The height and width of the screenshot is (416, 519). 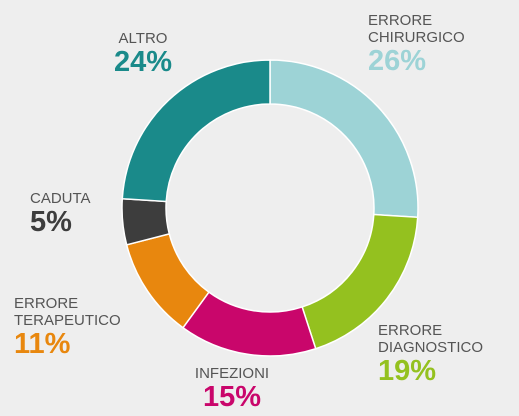 I want to click on value-label: 24%, so click(x=143, y=62).